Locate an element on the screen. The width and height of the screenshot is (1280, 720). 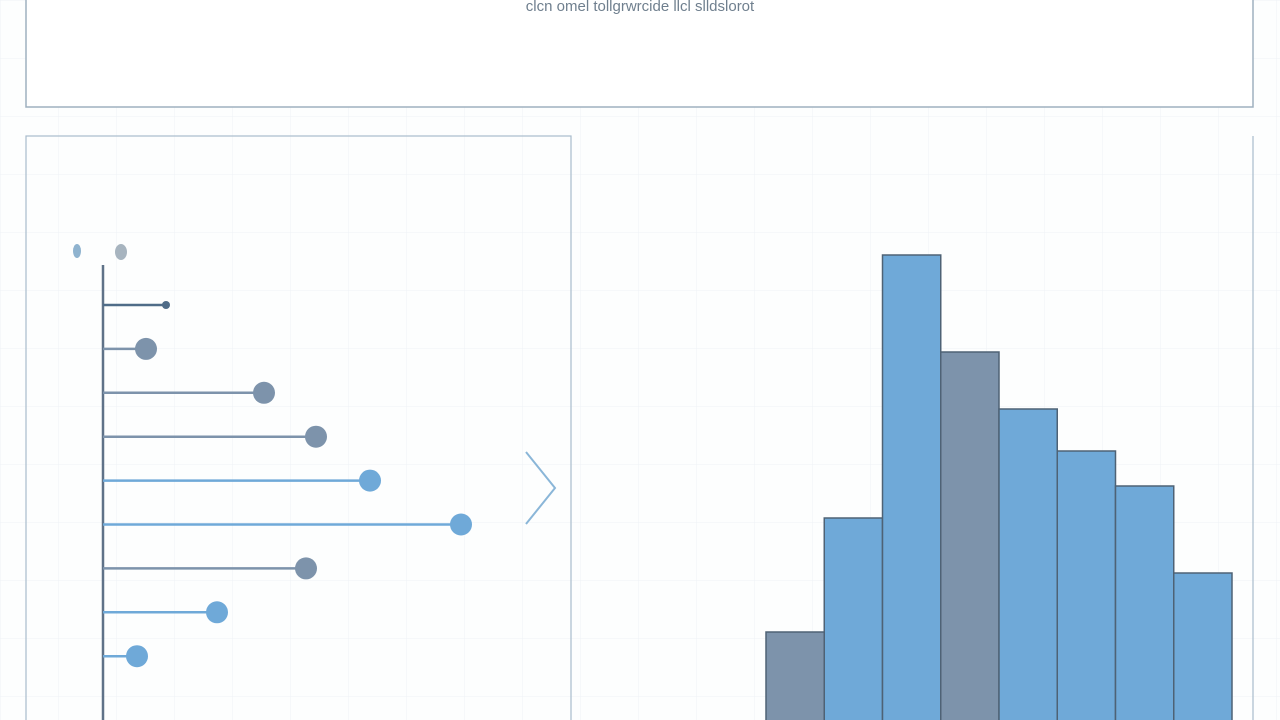
next-arrow is located at coordinates (541, 488).